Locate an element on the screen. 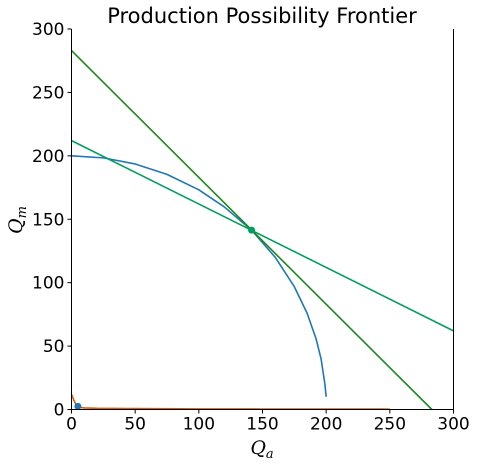 The height and width of the screenshot is (465, 477). y-axis-label-main: Q is located at coordinates (16, 226).